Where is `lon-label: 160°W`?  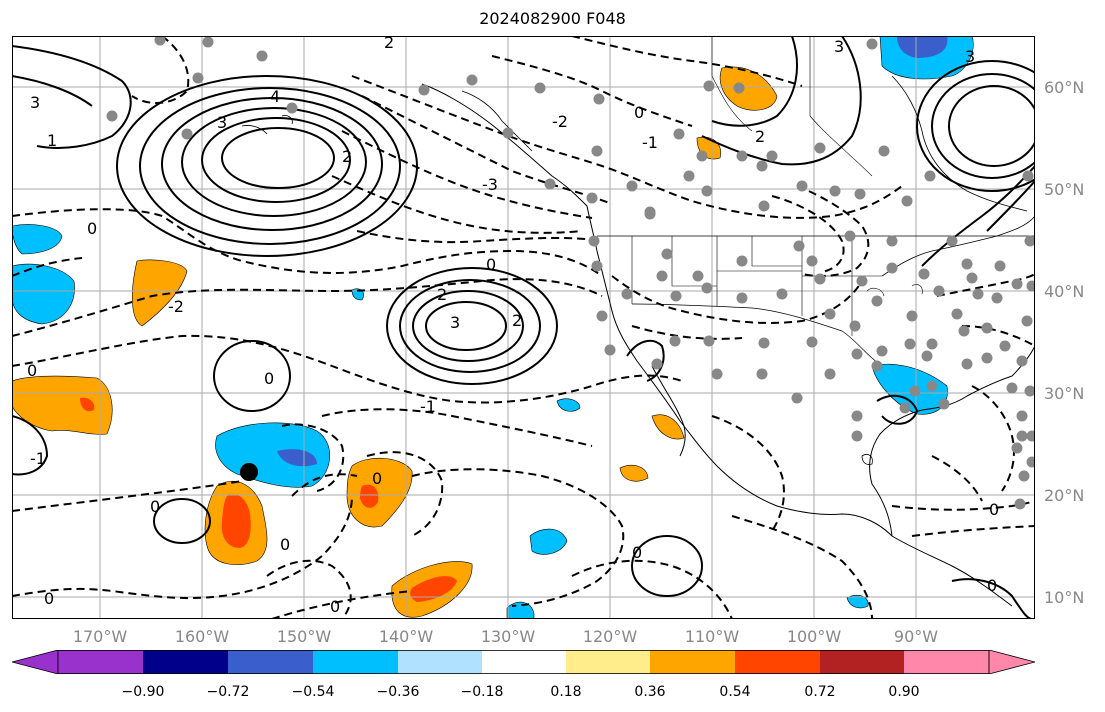
lon-label: 160°W is located at coordinates (202, 636).